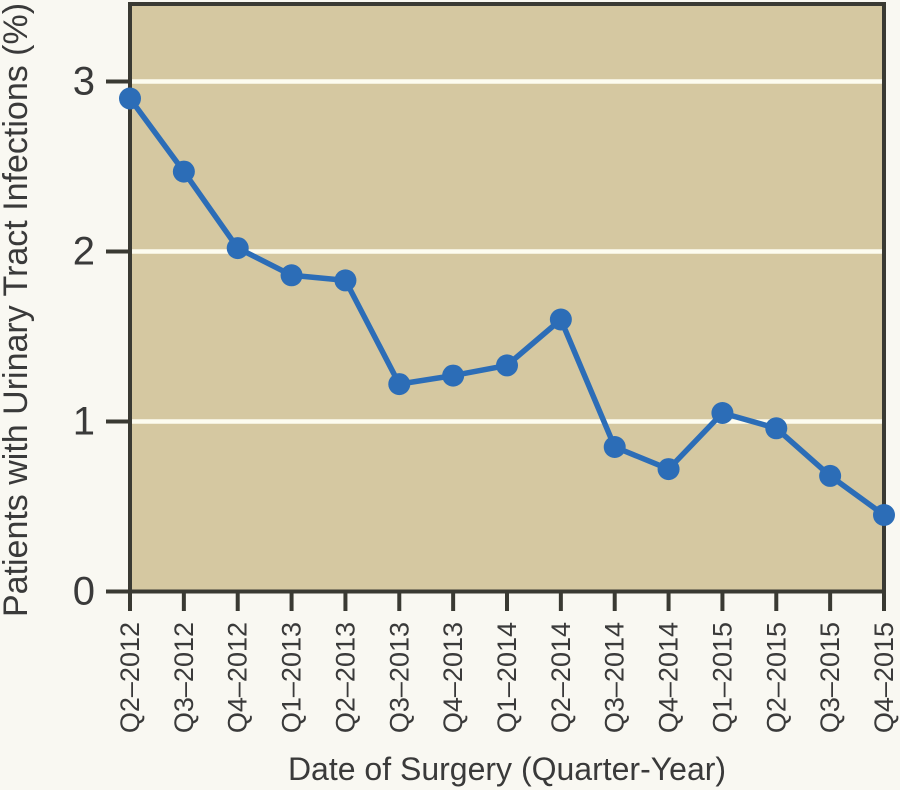 Image resolution: width=900 pixels, height=790 pixels. What do you see at coordinates (507, 677) in the screenshot?
I see `x-tick-label: Q1–2014` at bounding box center [507, 677].